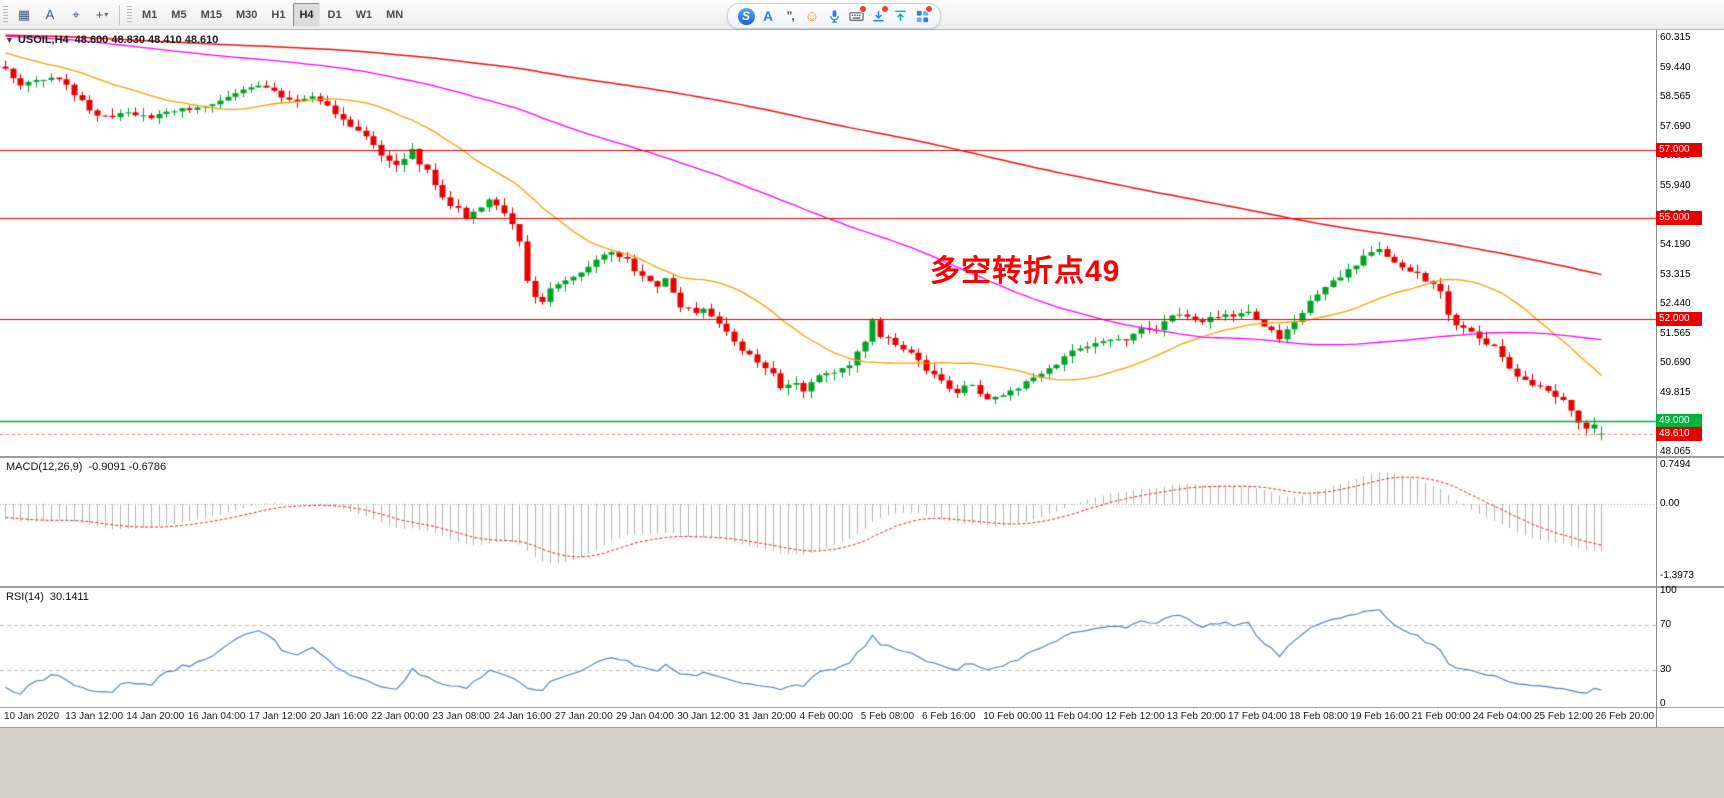 This screenshot has width=1724, height=798. I want to click on time-tick-label: 19 Feb 16:00, so click(1380, 716).